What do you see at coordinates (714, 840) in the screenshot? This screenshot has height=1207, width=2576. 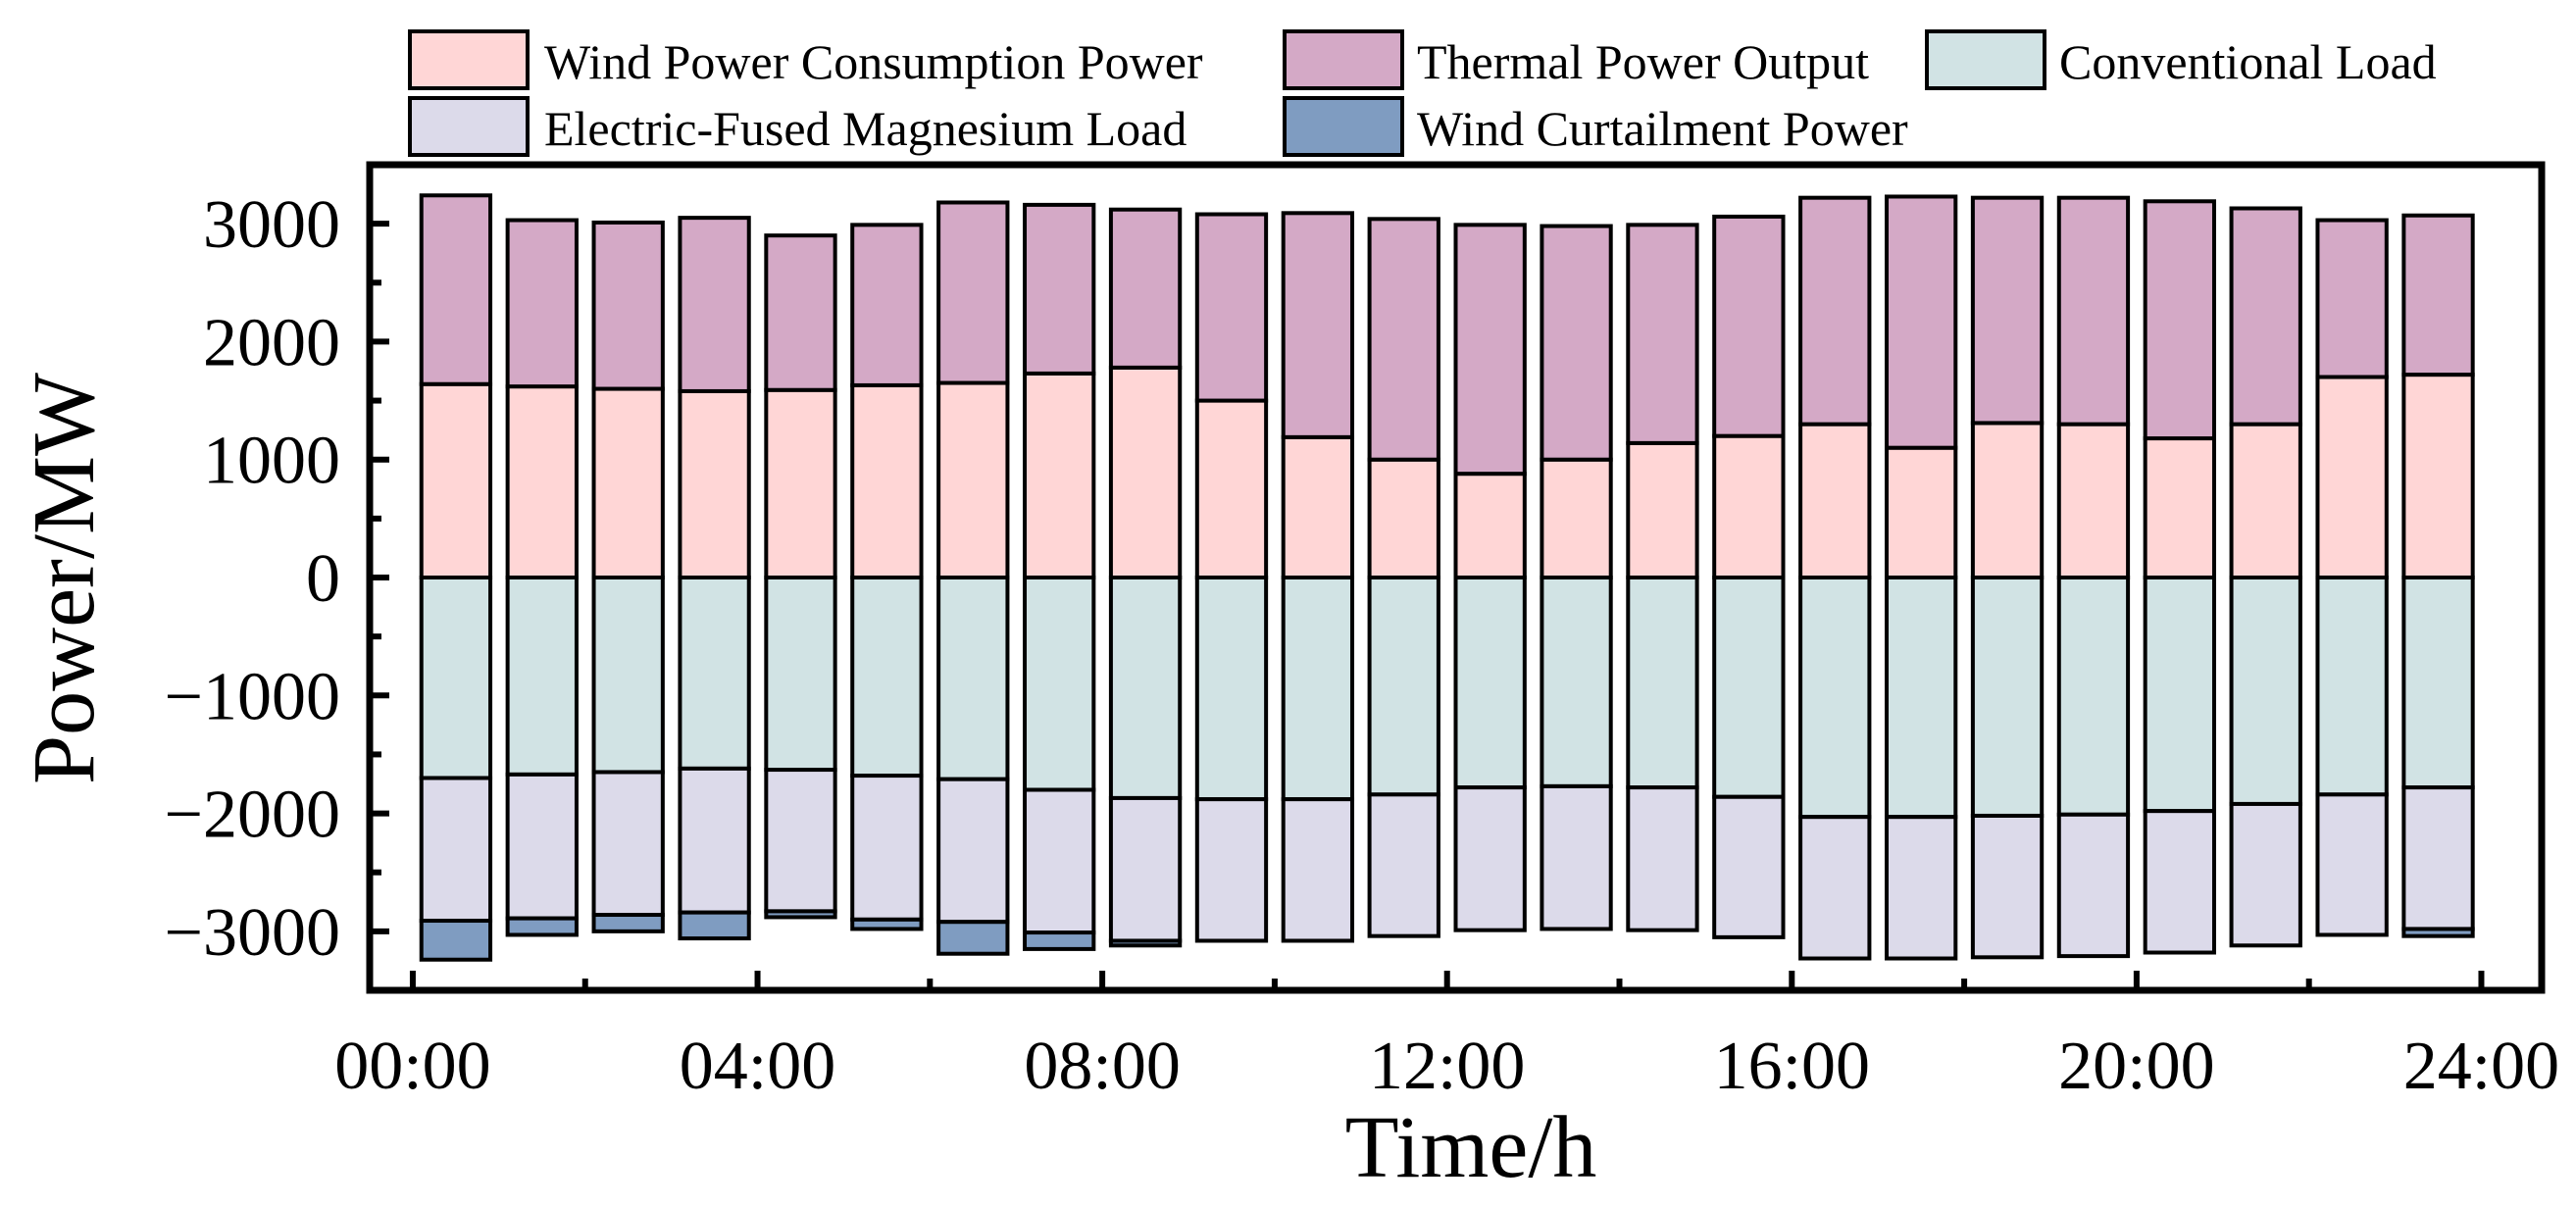 I see `bar-electric-fused-magnesium-load-h4` at bounding box center [714, 840].